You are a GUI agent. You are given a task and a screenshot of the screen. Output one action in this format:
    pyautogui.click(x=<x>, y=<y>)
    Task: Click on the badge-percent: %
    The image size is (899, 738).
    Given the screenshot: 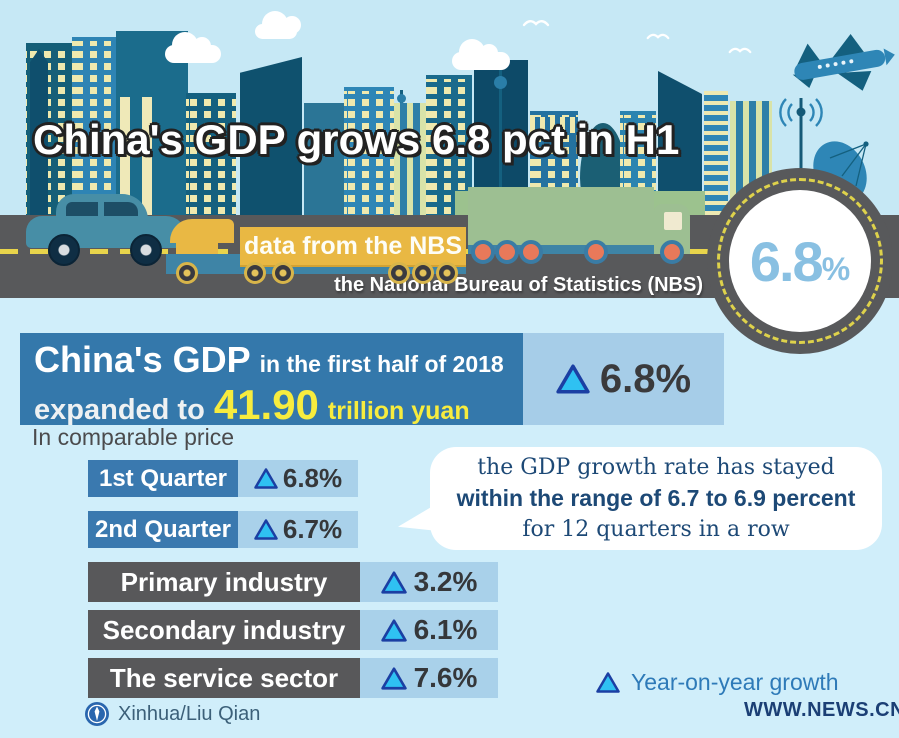 What is the action you would take?
    pyautogui.click(x=836, y=268)
    